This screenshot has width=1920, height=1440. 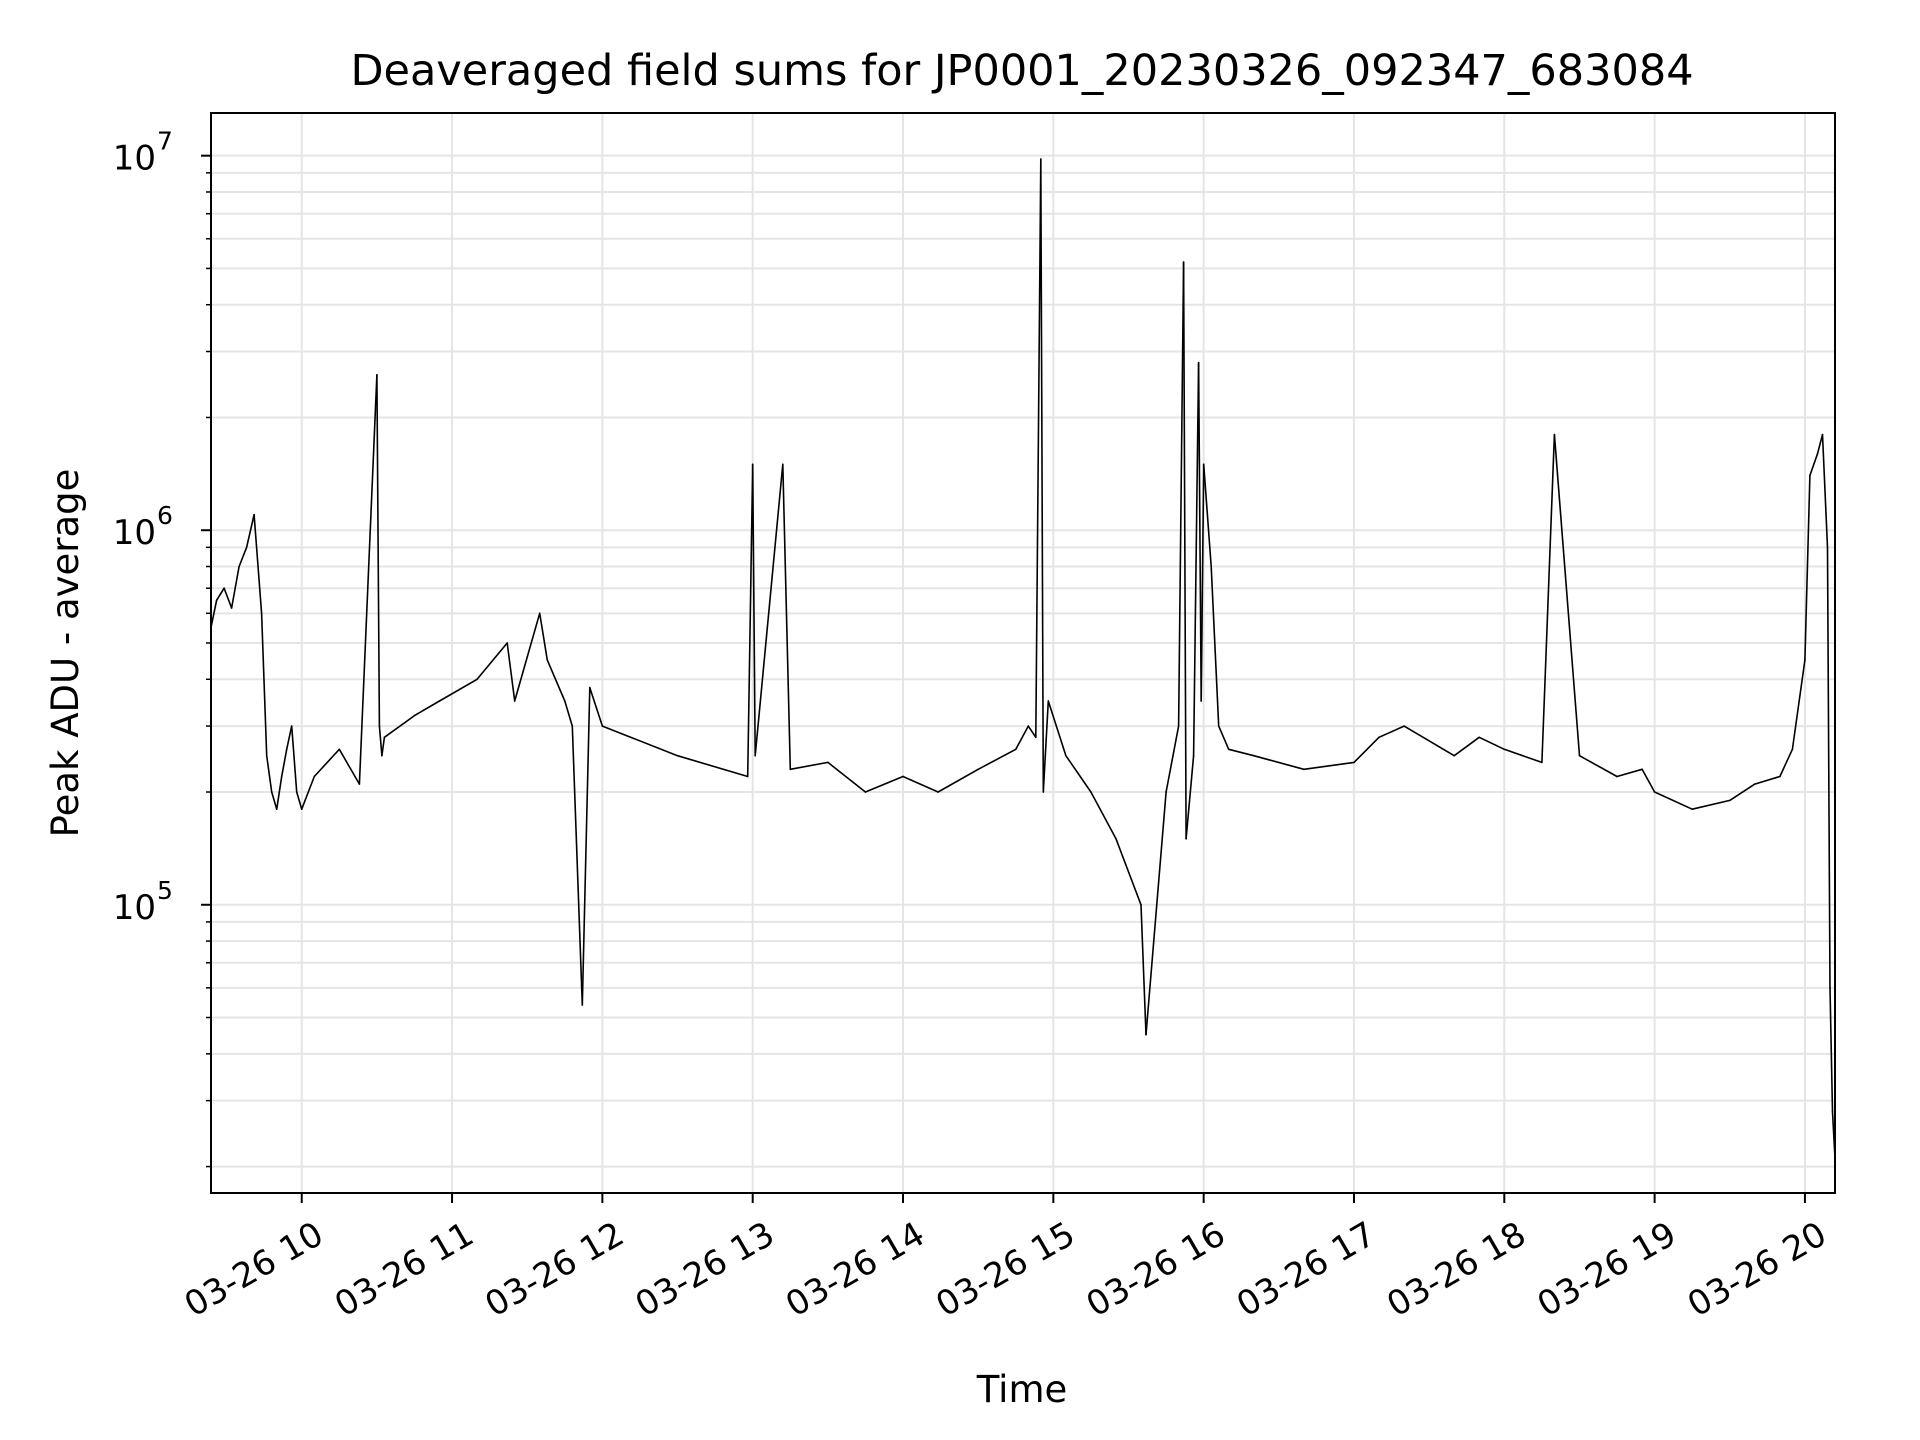 What do you see at coordinates (1757, 1269) in the screenshot?
I see `x-tick-label: 03-26 20` at bounding box center [1757, 1269].